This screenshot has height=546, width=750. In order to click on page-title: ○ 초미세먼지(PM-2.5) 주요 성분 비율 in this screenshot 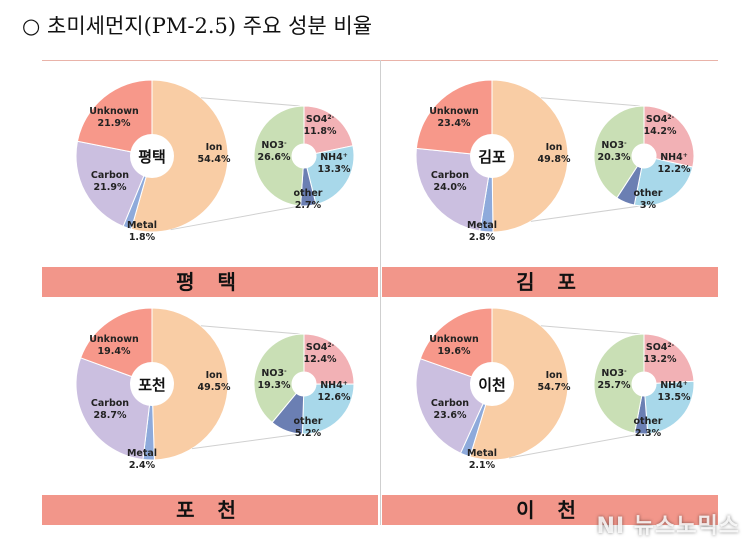, I will do `click(197, 26)`.